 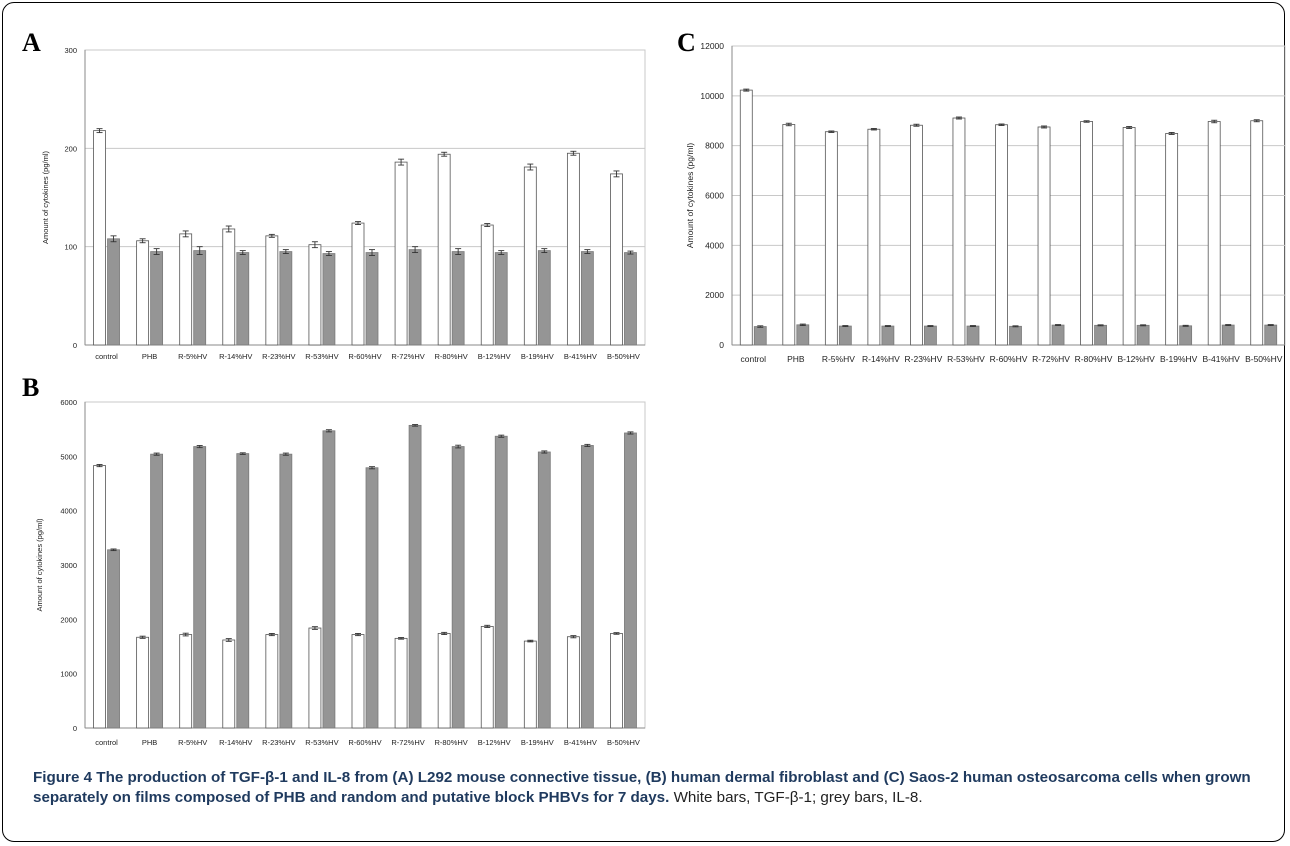 I want to click on x-tick-label: R-72%HV, so click(x=1051, y=359).